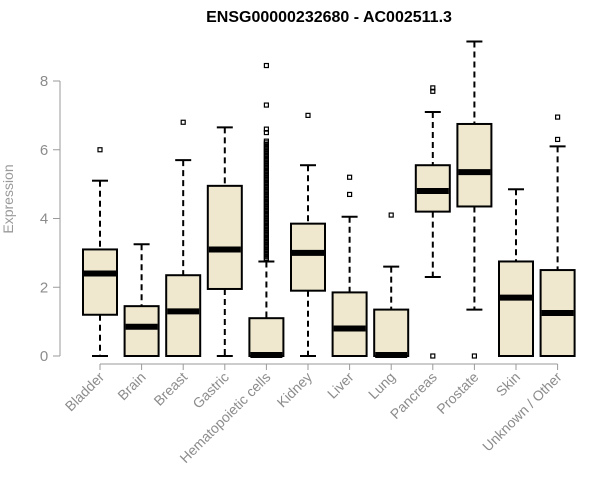 The width and height of the screenshot is (600, 500). I want to click on y-tick-label: 0, so click(44, 356).